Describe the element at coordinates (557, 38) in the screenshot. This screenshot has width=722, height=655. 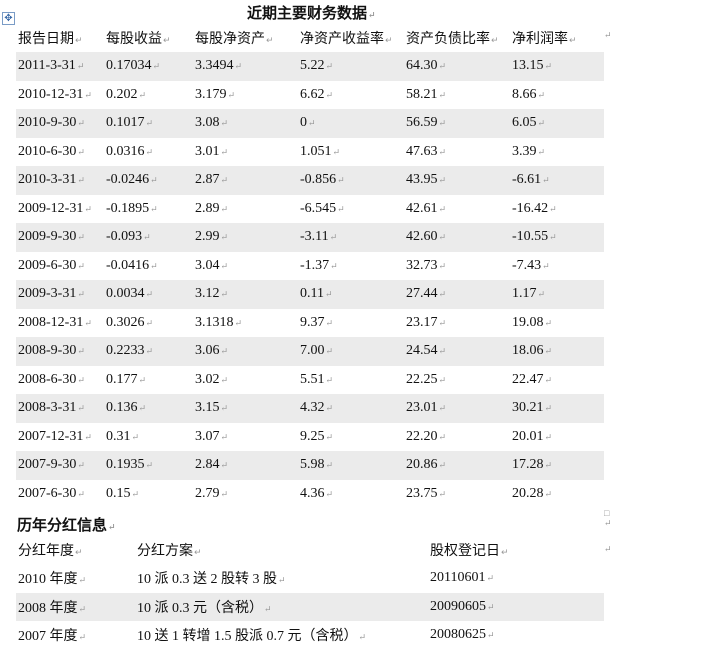
I see `cell: 净利润率` at that location.